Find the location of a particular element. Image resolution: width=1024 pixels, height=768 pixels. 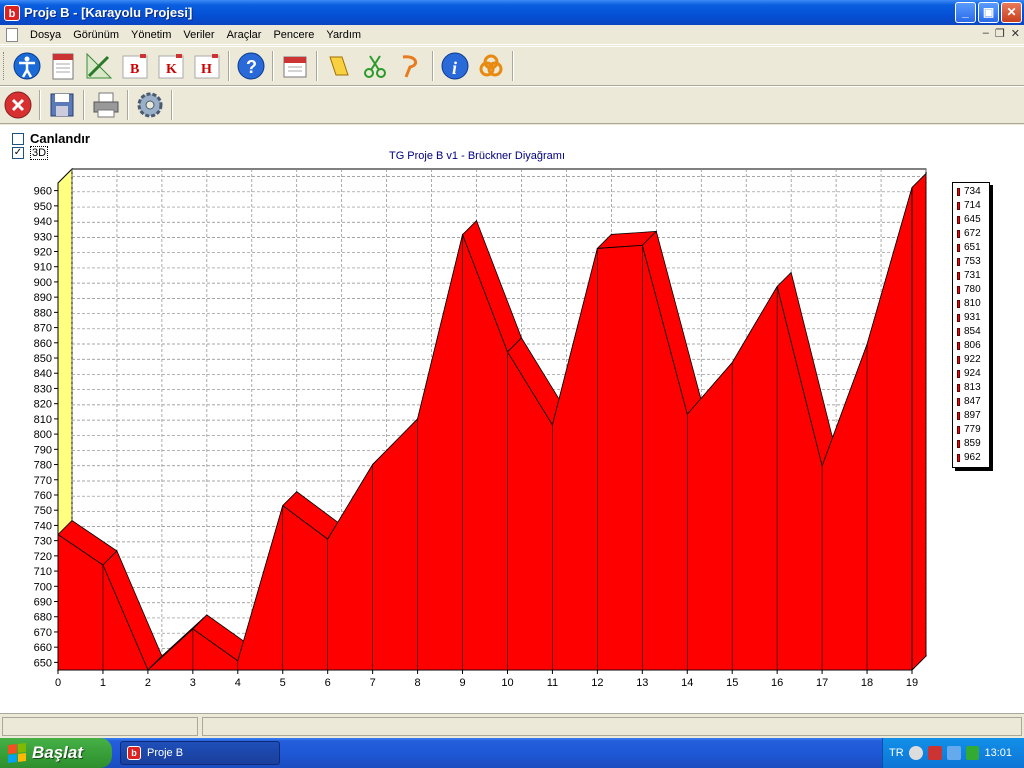

legend-item: 854 is located at coordinates (969, 331).